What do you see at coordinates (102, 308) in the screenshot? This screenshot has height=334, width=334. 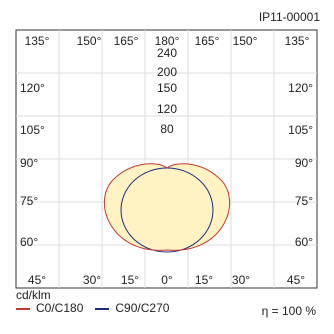 I see `legend-swatch-c90` at bounding box center [102, 308].